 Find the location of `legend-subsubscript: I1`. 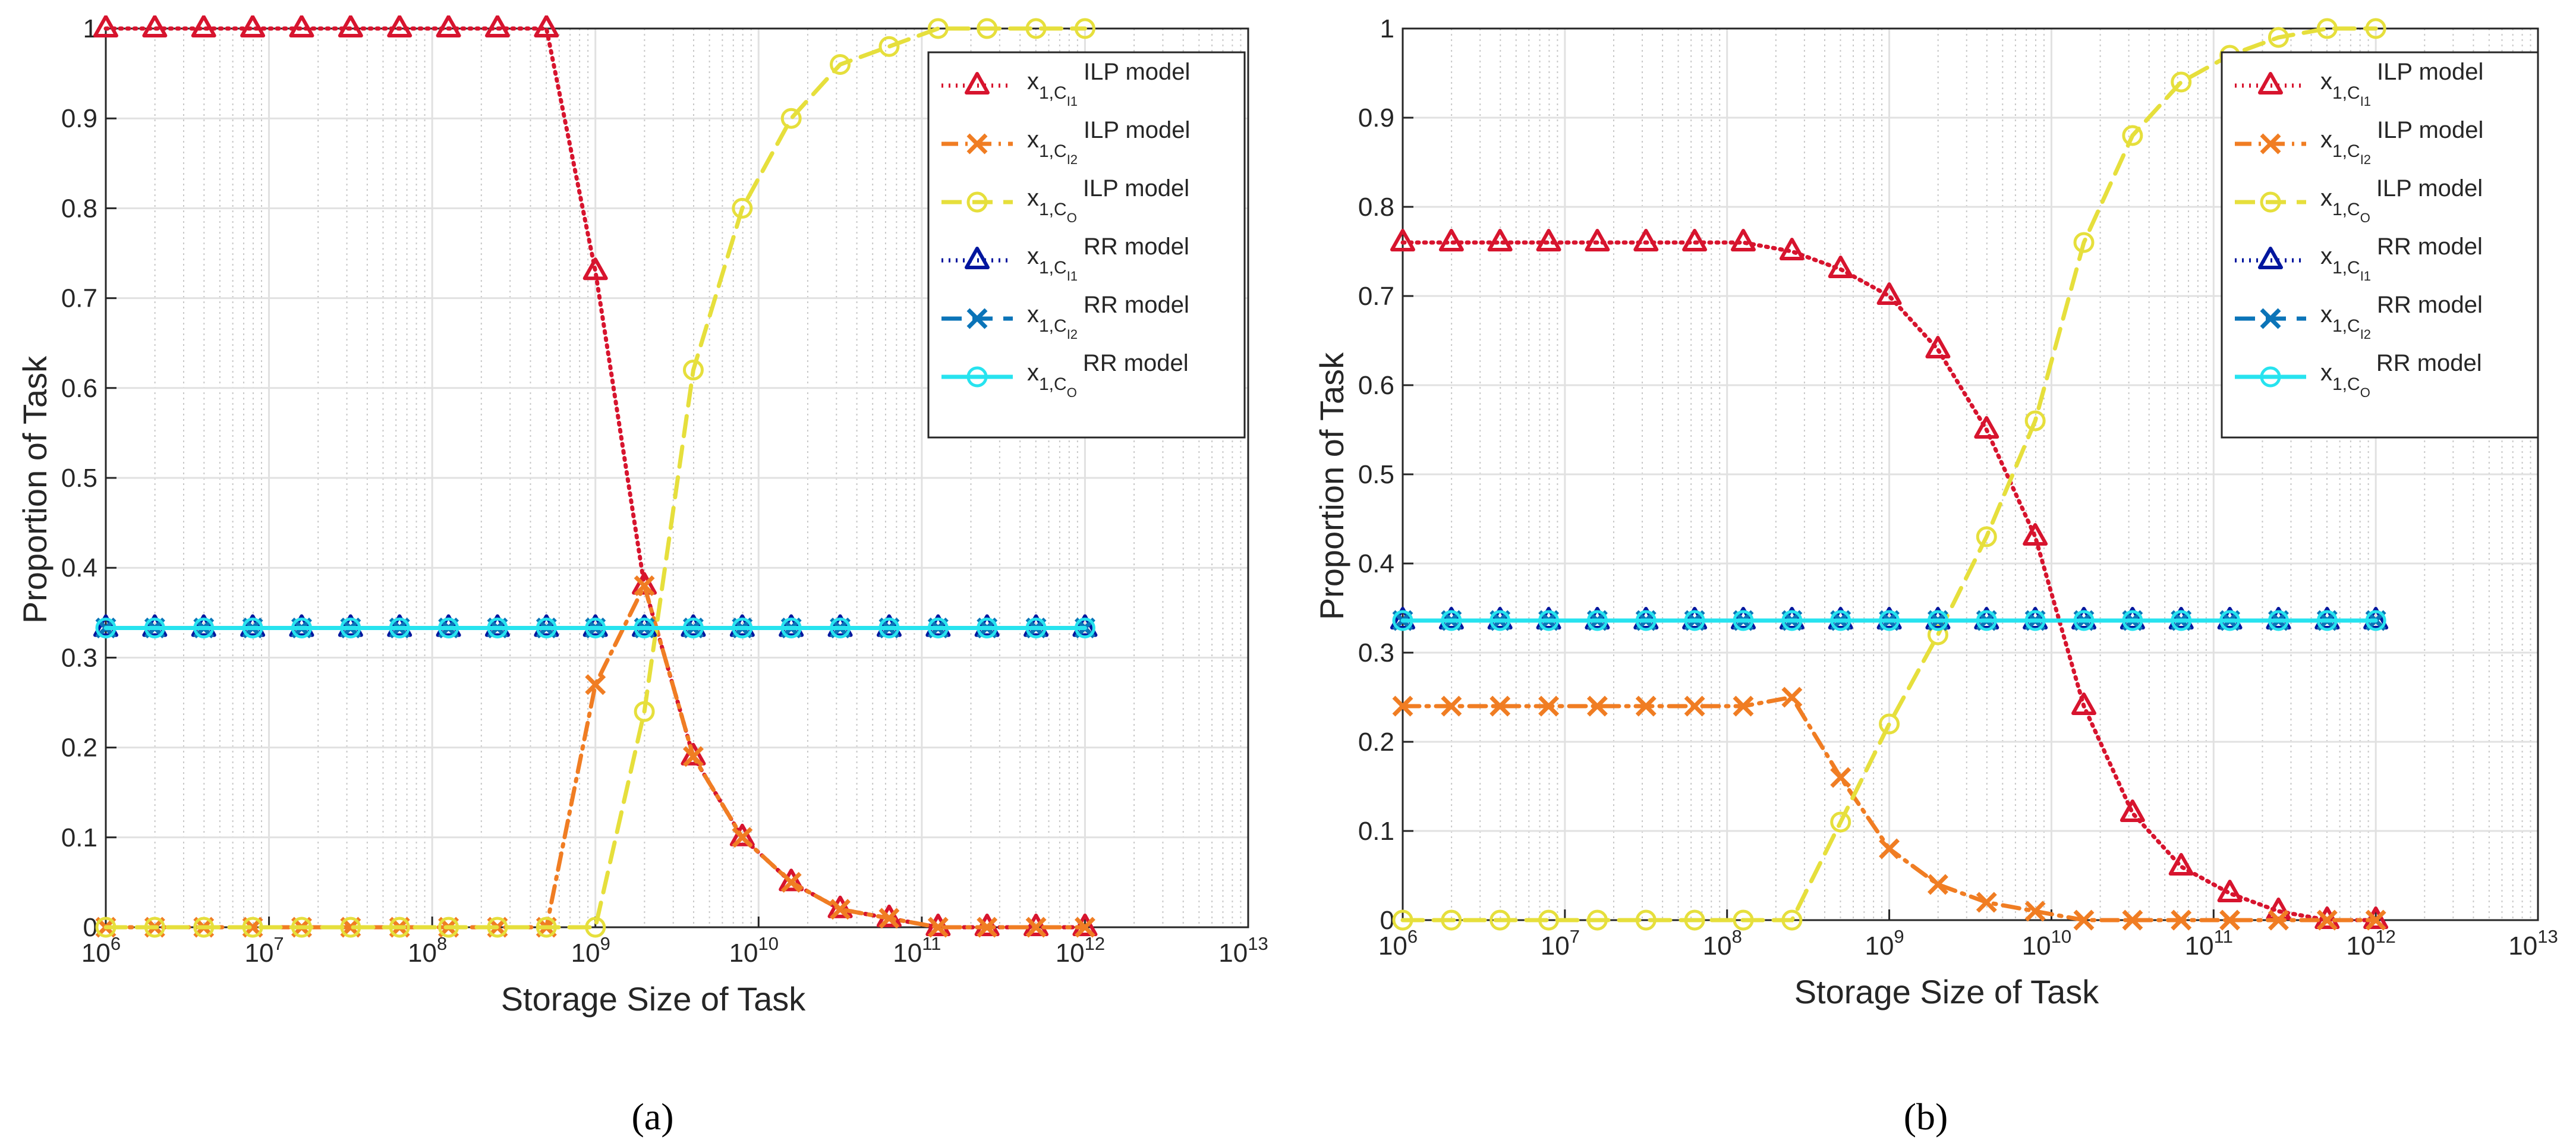

legend-subsubscript: I1 is located at coordinates (1072, 276).